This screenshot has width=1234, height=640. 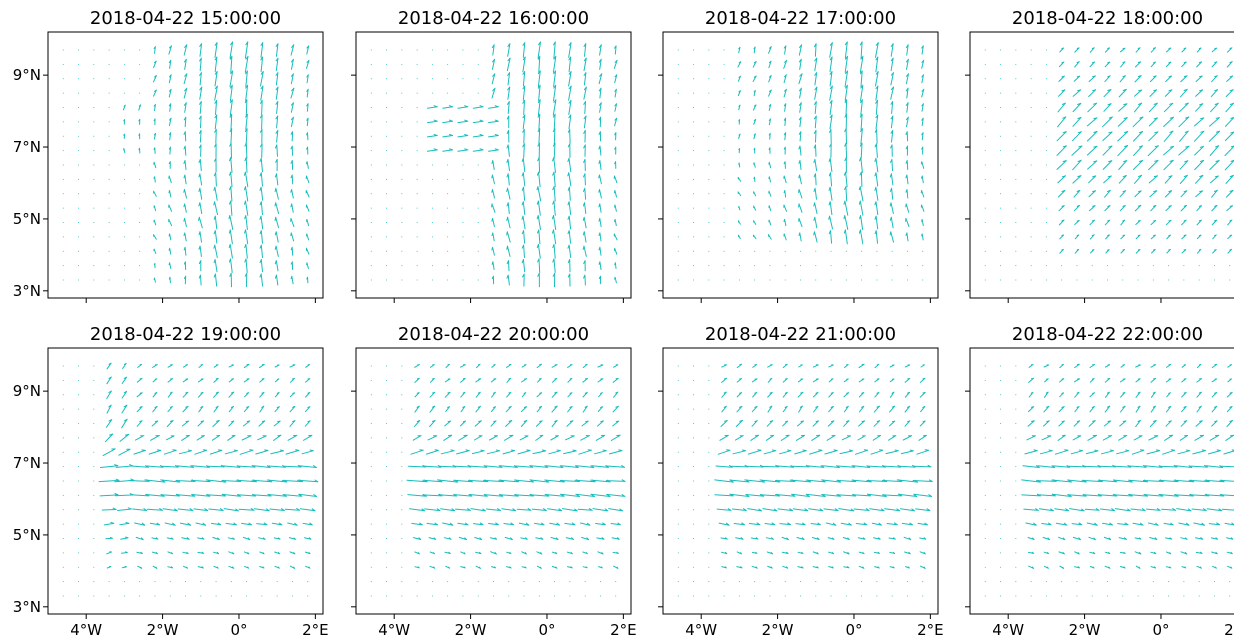 What do you see at coordinates (800, 334) in the screenshot?
I see `panel-title: 2018-04-22 21:00:00` at bounding box center [800, 334].